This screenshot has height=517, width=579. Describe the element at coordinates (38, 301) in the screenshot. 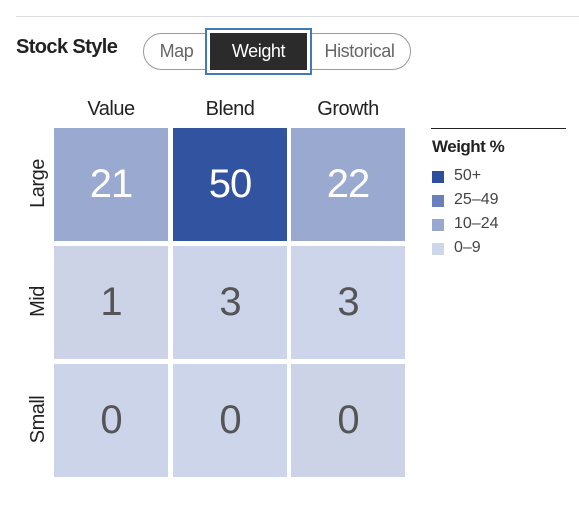

I see `row-header: Mid` at that location.